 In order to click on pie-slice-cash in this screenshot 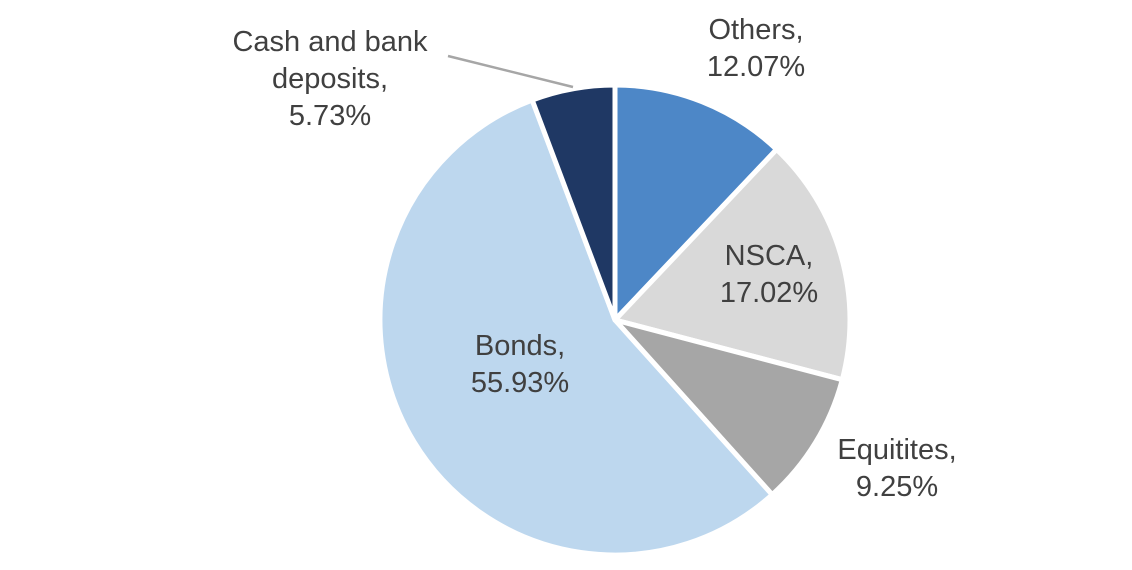, I will do `click(573, 202)`.